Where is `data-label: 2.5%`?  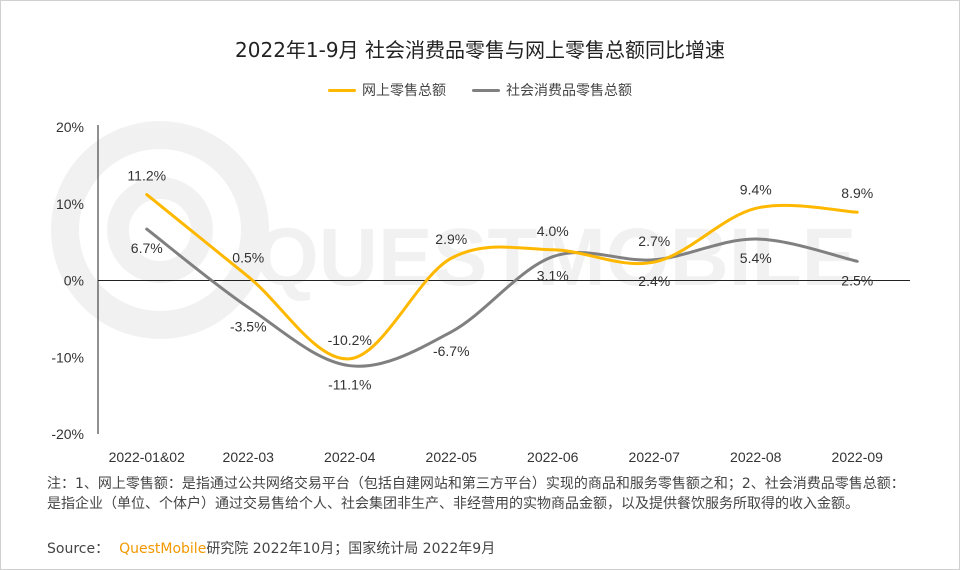
data-label: 2.5% is located at coordinates (857, 280).